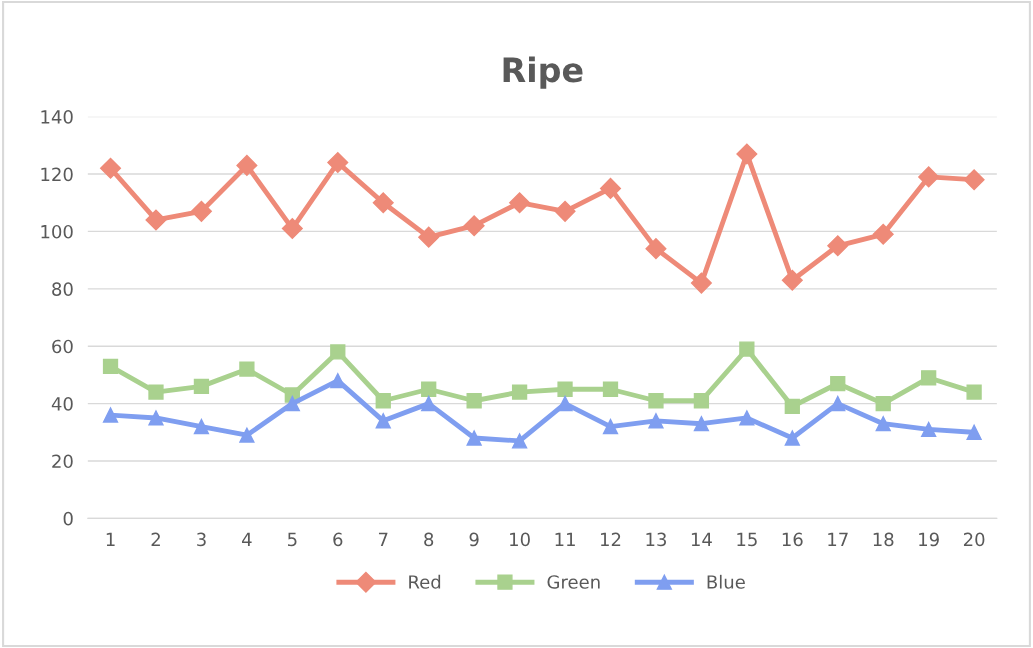 The image size is (1033, 648). I want to click on x-tick-label: 18, so click(883, 539).